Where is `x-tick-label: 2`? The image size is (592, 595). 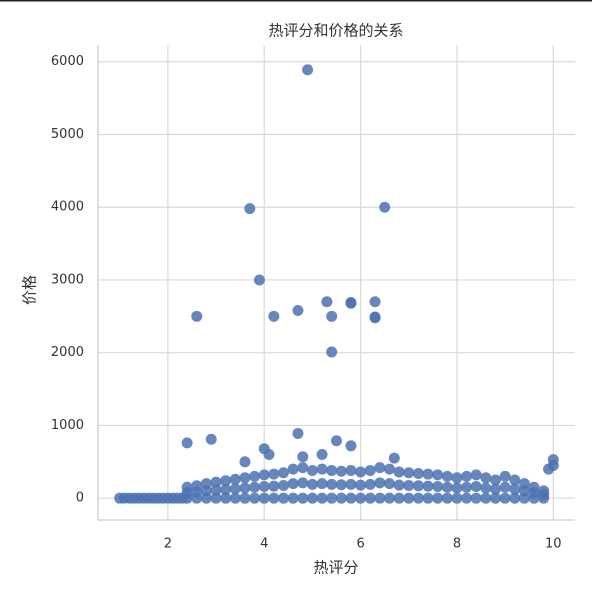
x-tick-label: 2 is located at coordinates (168, 544).